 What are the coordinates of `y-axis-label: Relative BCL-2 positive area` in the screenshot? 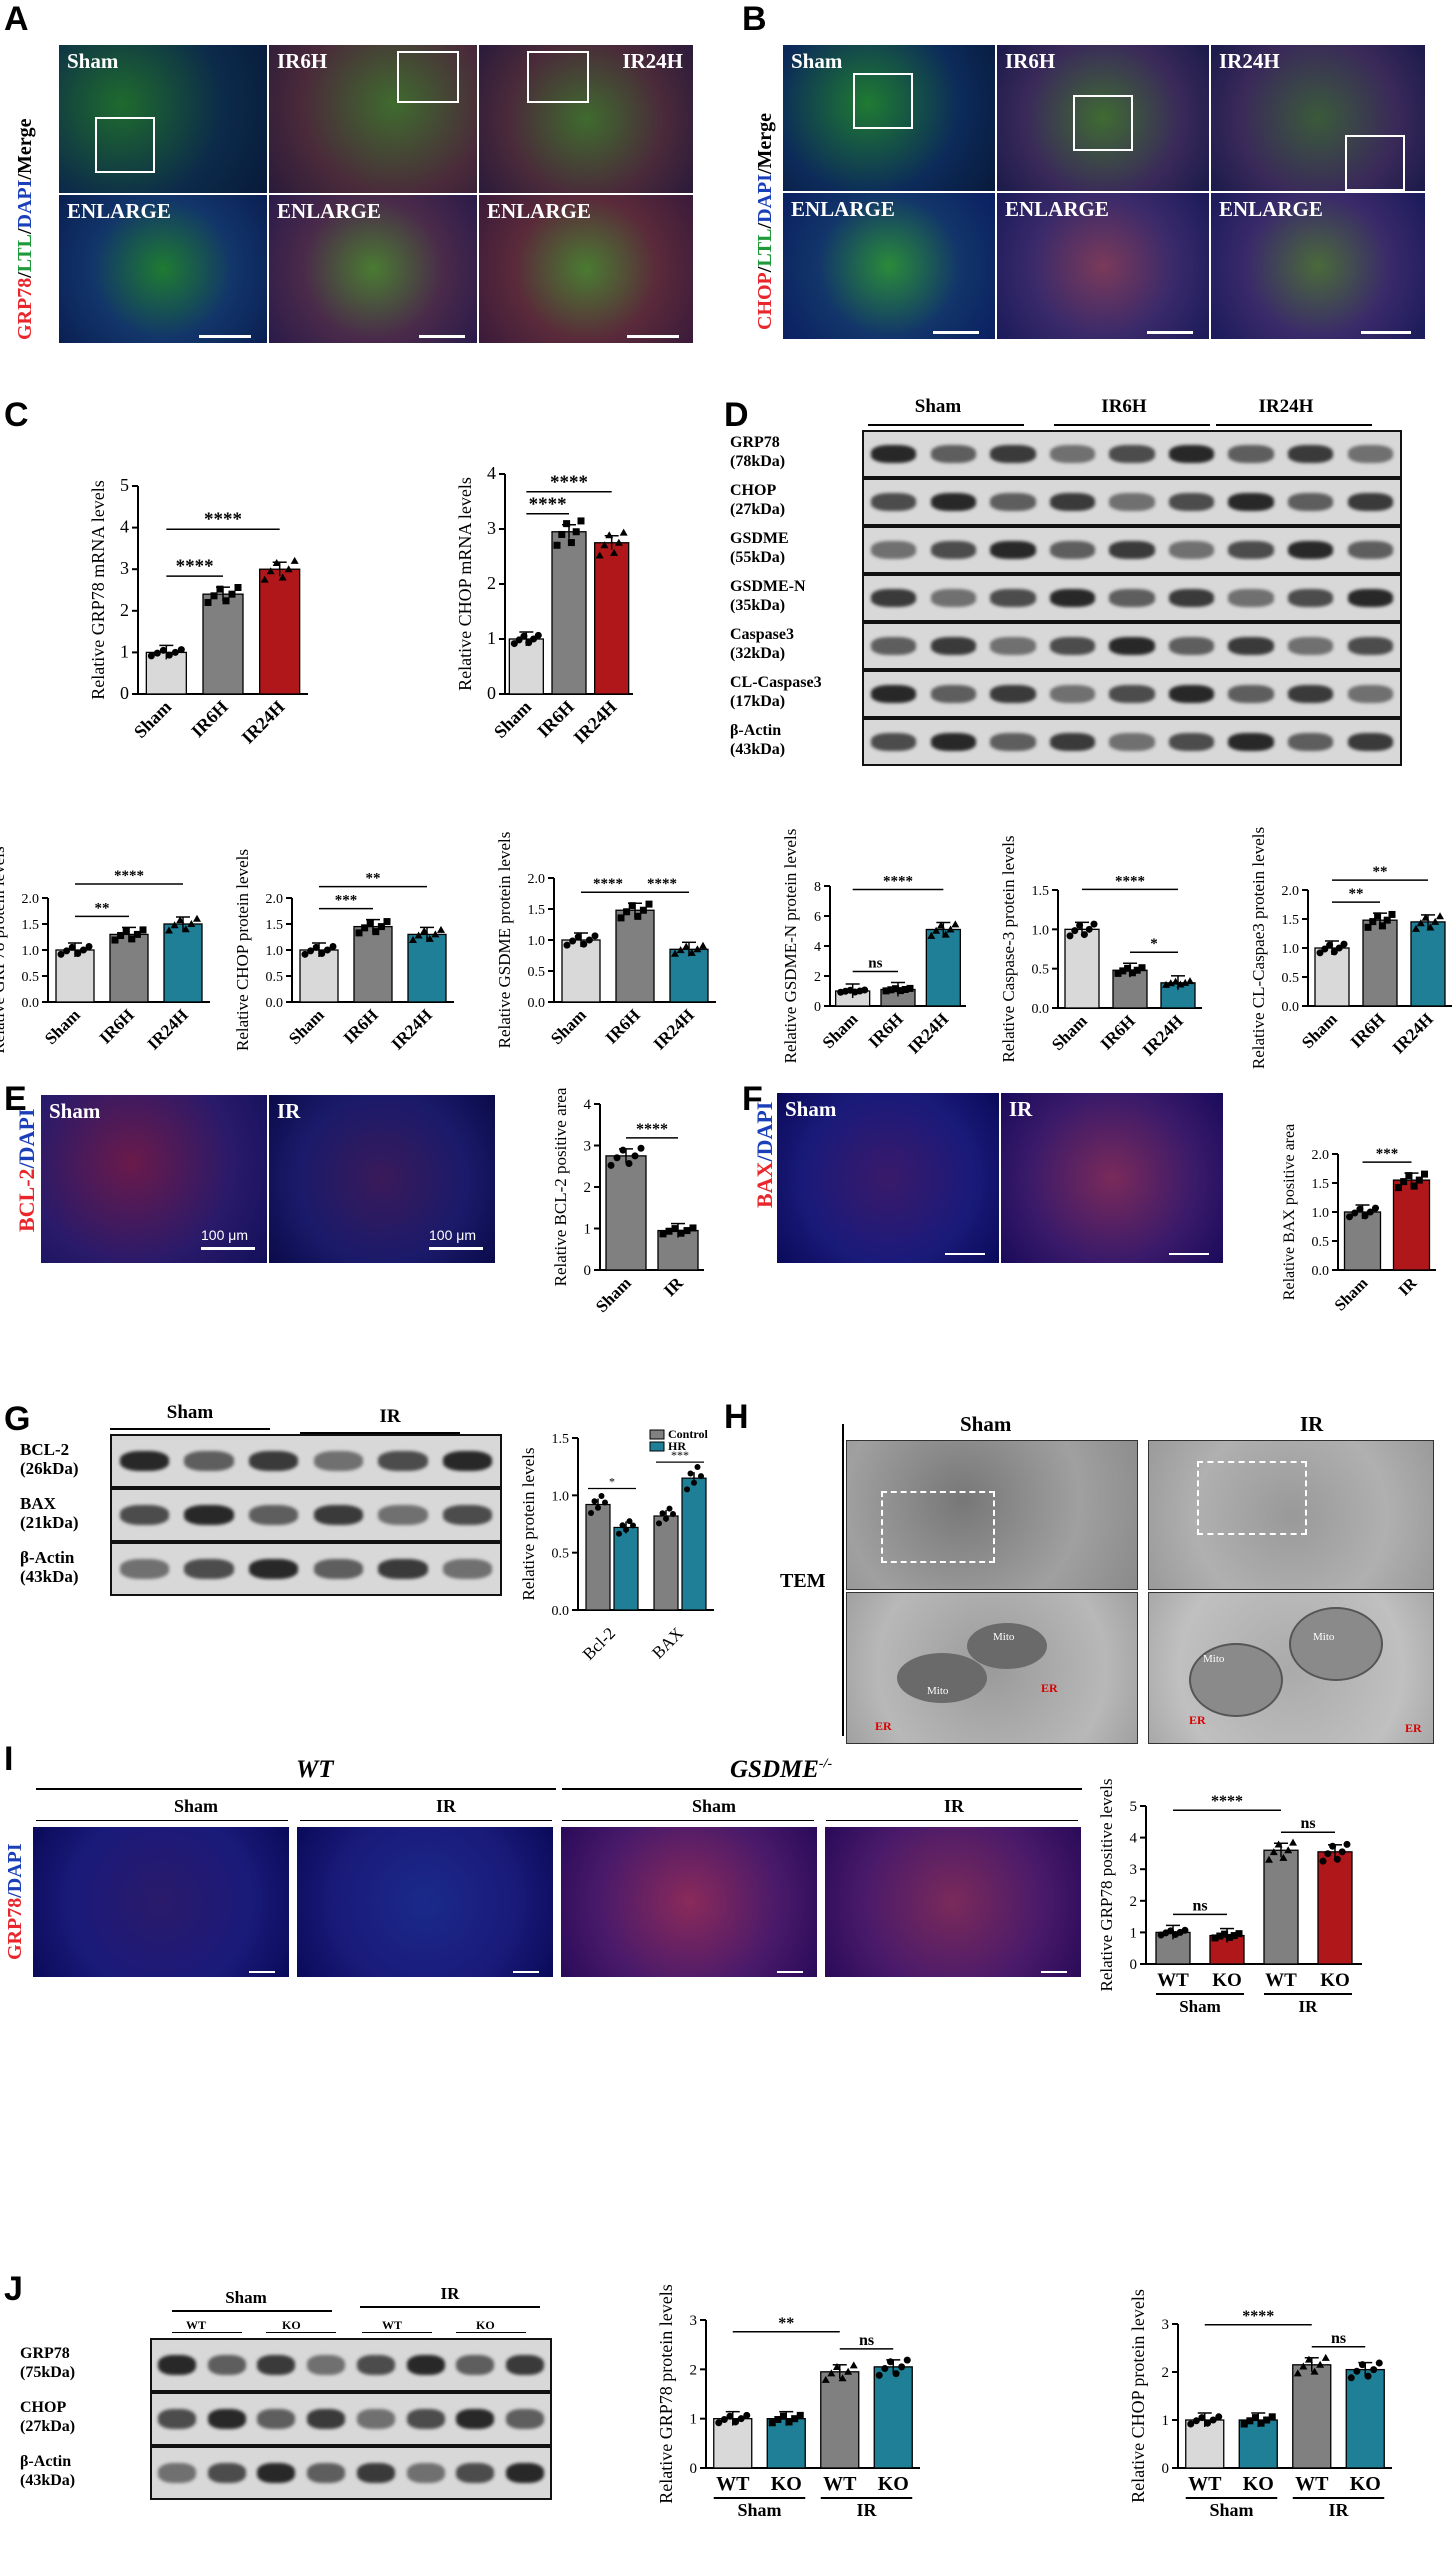 It's located at (560, 1186).